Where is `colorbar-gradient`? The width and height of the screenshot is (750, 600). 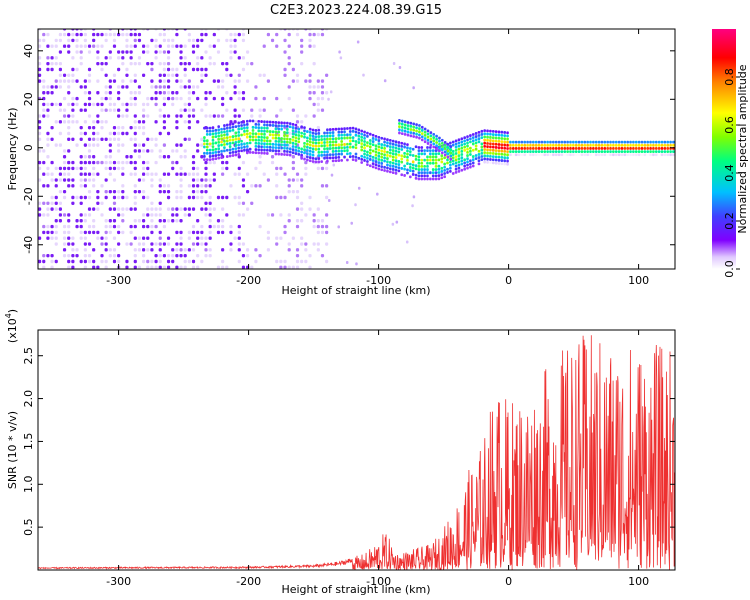 colorbar-gradient is located at coordinates (724, 149).